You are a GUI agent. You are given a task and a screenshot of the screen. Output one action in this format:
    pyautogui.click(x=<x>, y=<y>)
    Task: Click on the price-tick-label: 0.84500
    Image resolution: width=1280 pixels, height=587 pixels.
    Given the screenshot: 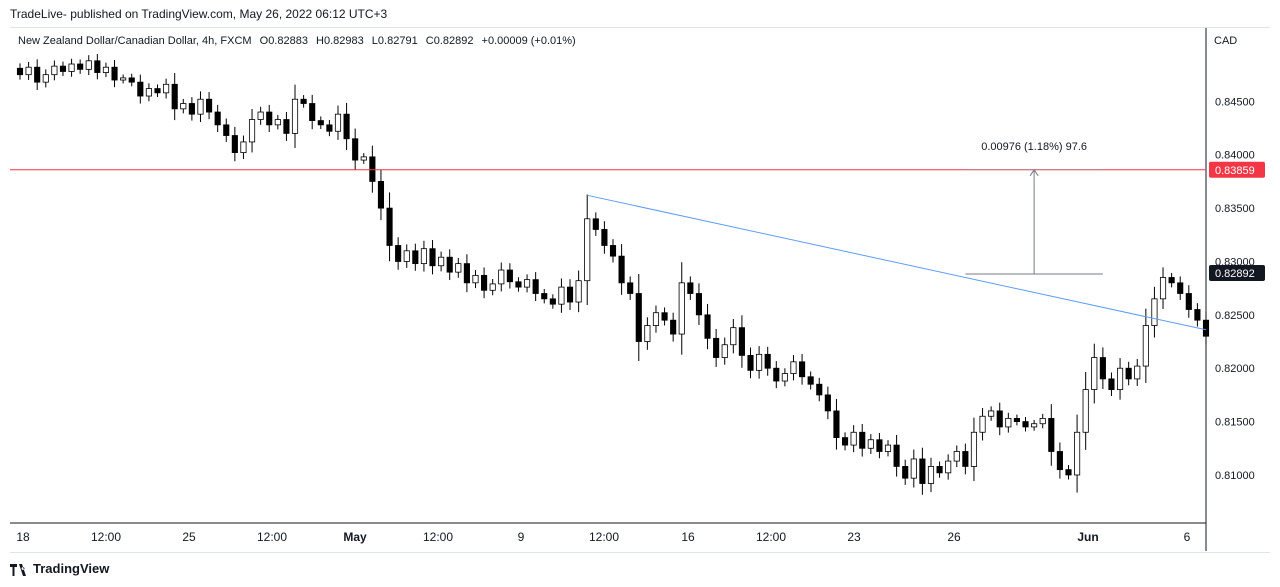 What is the action you would take?
    pyautogui.click(x=1235, y=102)
    